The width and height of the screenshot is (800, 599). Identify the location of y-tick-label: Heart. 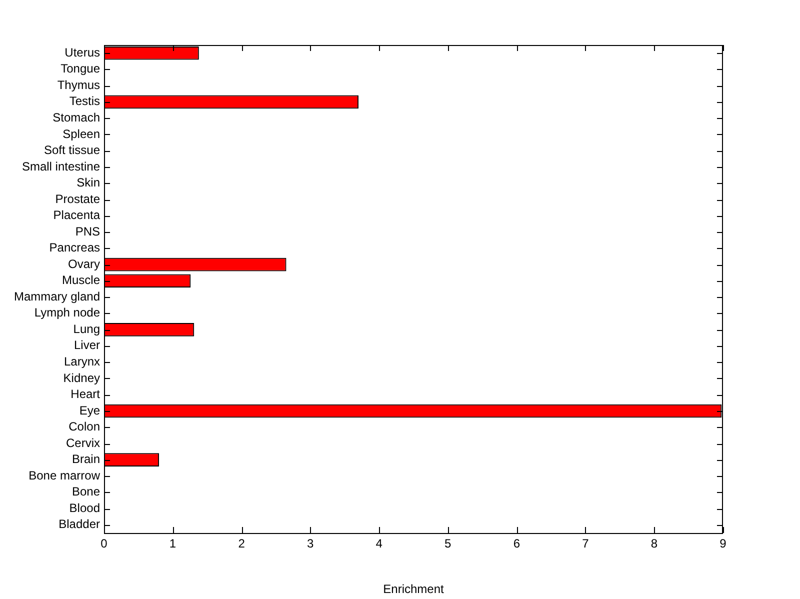
(85, 394).